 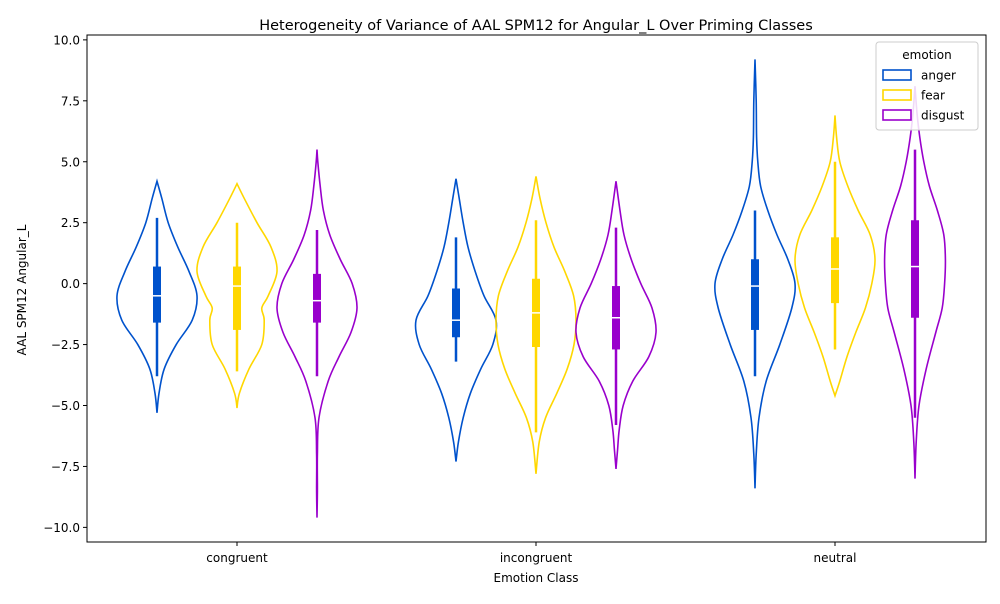 What do you see at coordinates (70, 284) in the screenshot?
I see `y-tick-label: 0.0` at bounding box center [70, 284].